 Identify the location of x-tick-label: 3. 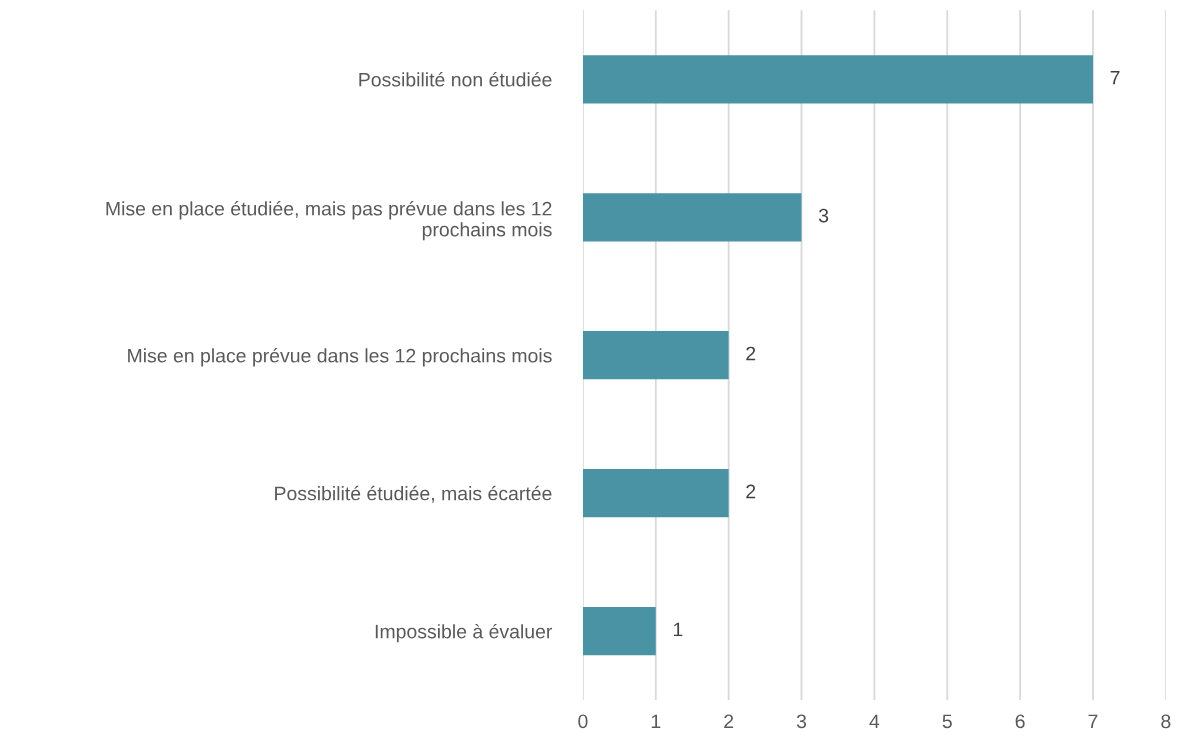
(801, 721).